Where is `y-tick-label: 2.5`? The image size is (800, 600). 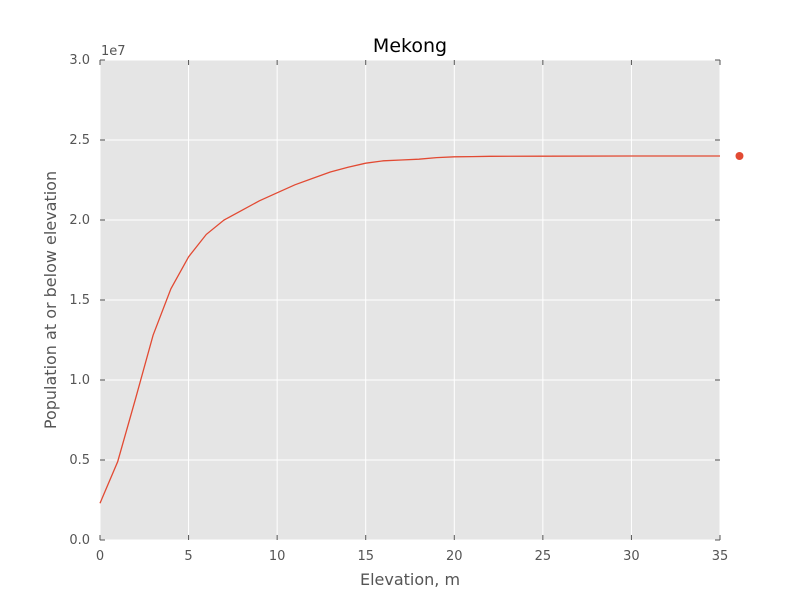
y-tick-label: 2.5 is located at coordinates (79, 140).